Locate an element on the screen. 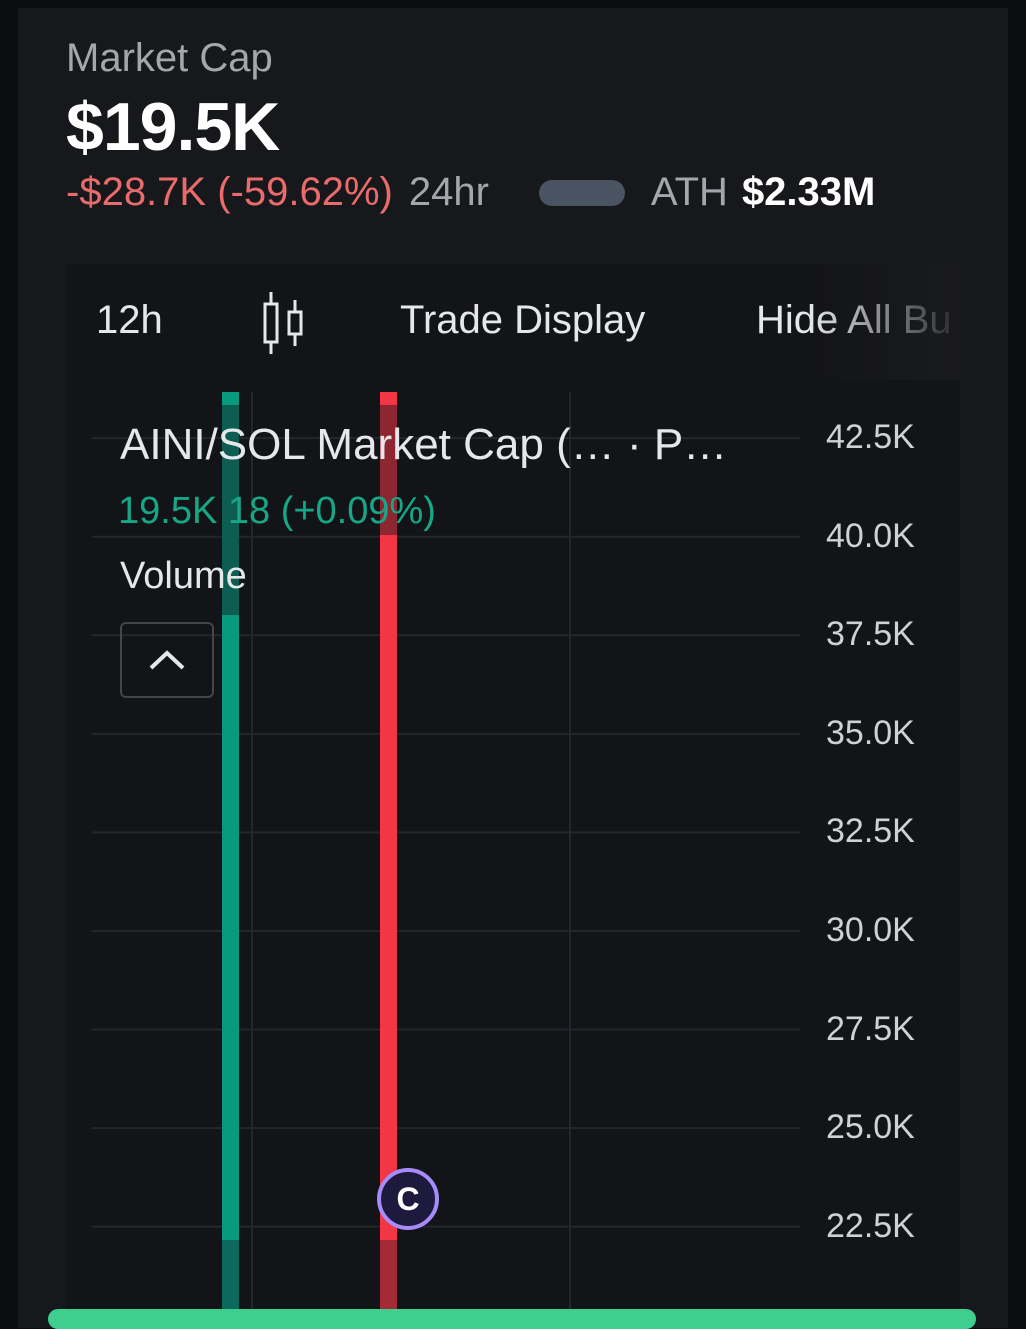  candle-down is located at coordinates (388, 853).